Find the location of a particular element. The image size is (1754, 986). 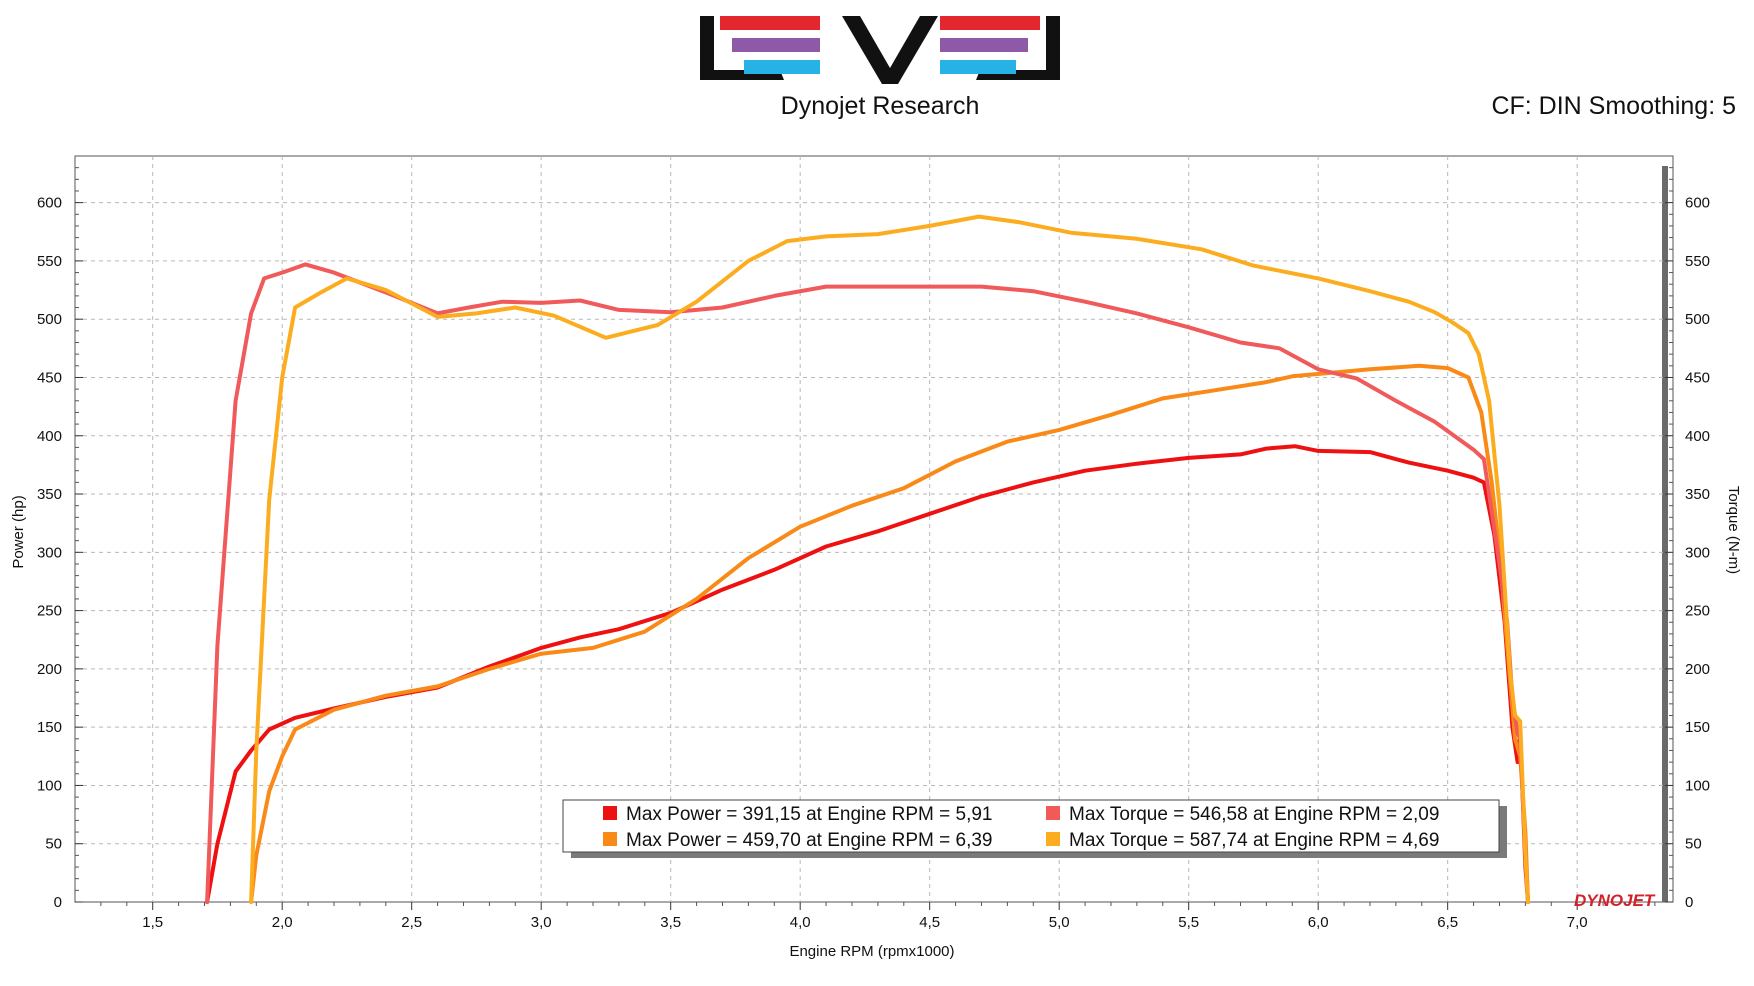

correction-settings: CF: DIN Smoothing: 5 is located at coordinates (1613, 106).